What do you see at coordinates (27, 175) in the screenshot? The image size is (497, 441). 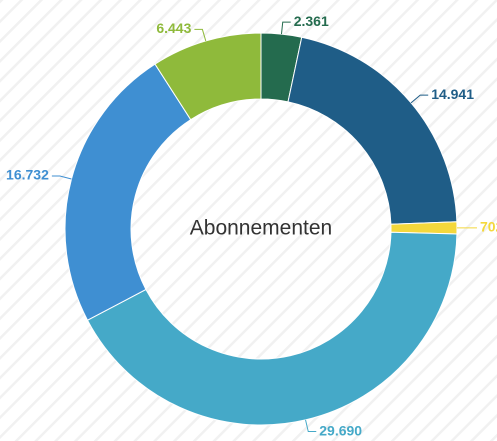 I see `value-label: 16.732` at bounding box center [27, 175].